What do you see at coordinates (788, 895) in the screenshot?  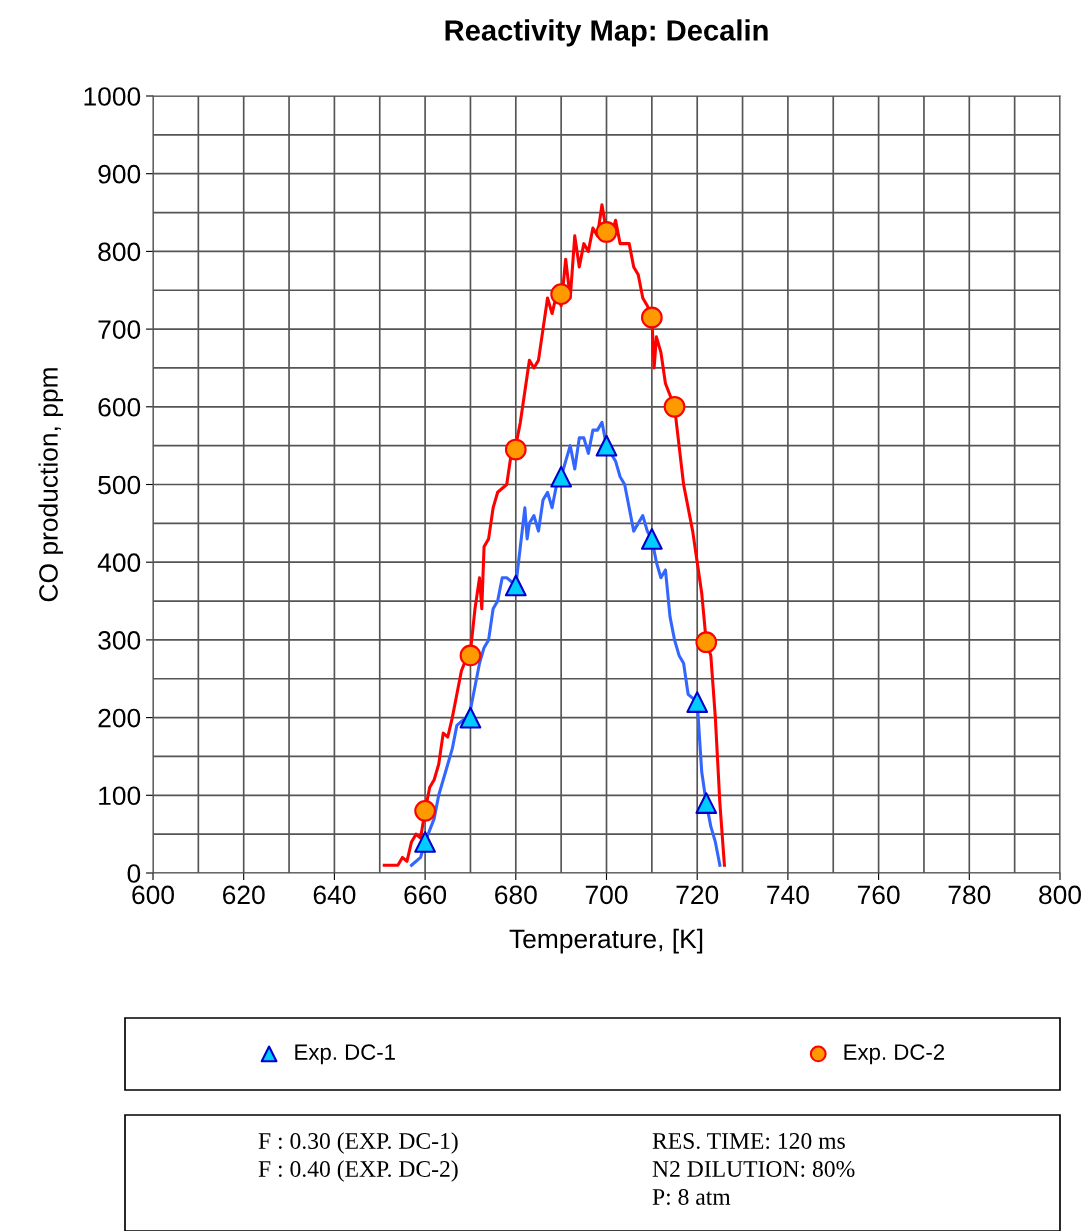 I see `x-tick-label: 740` at bounding box center [788, 895].